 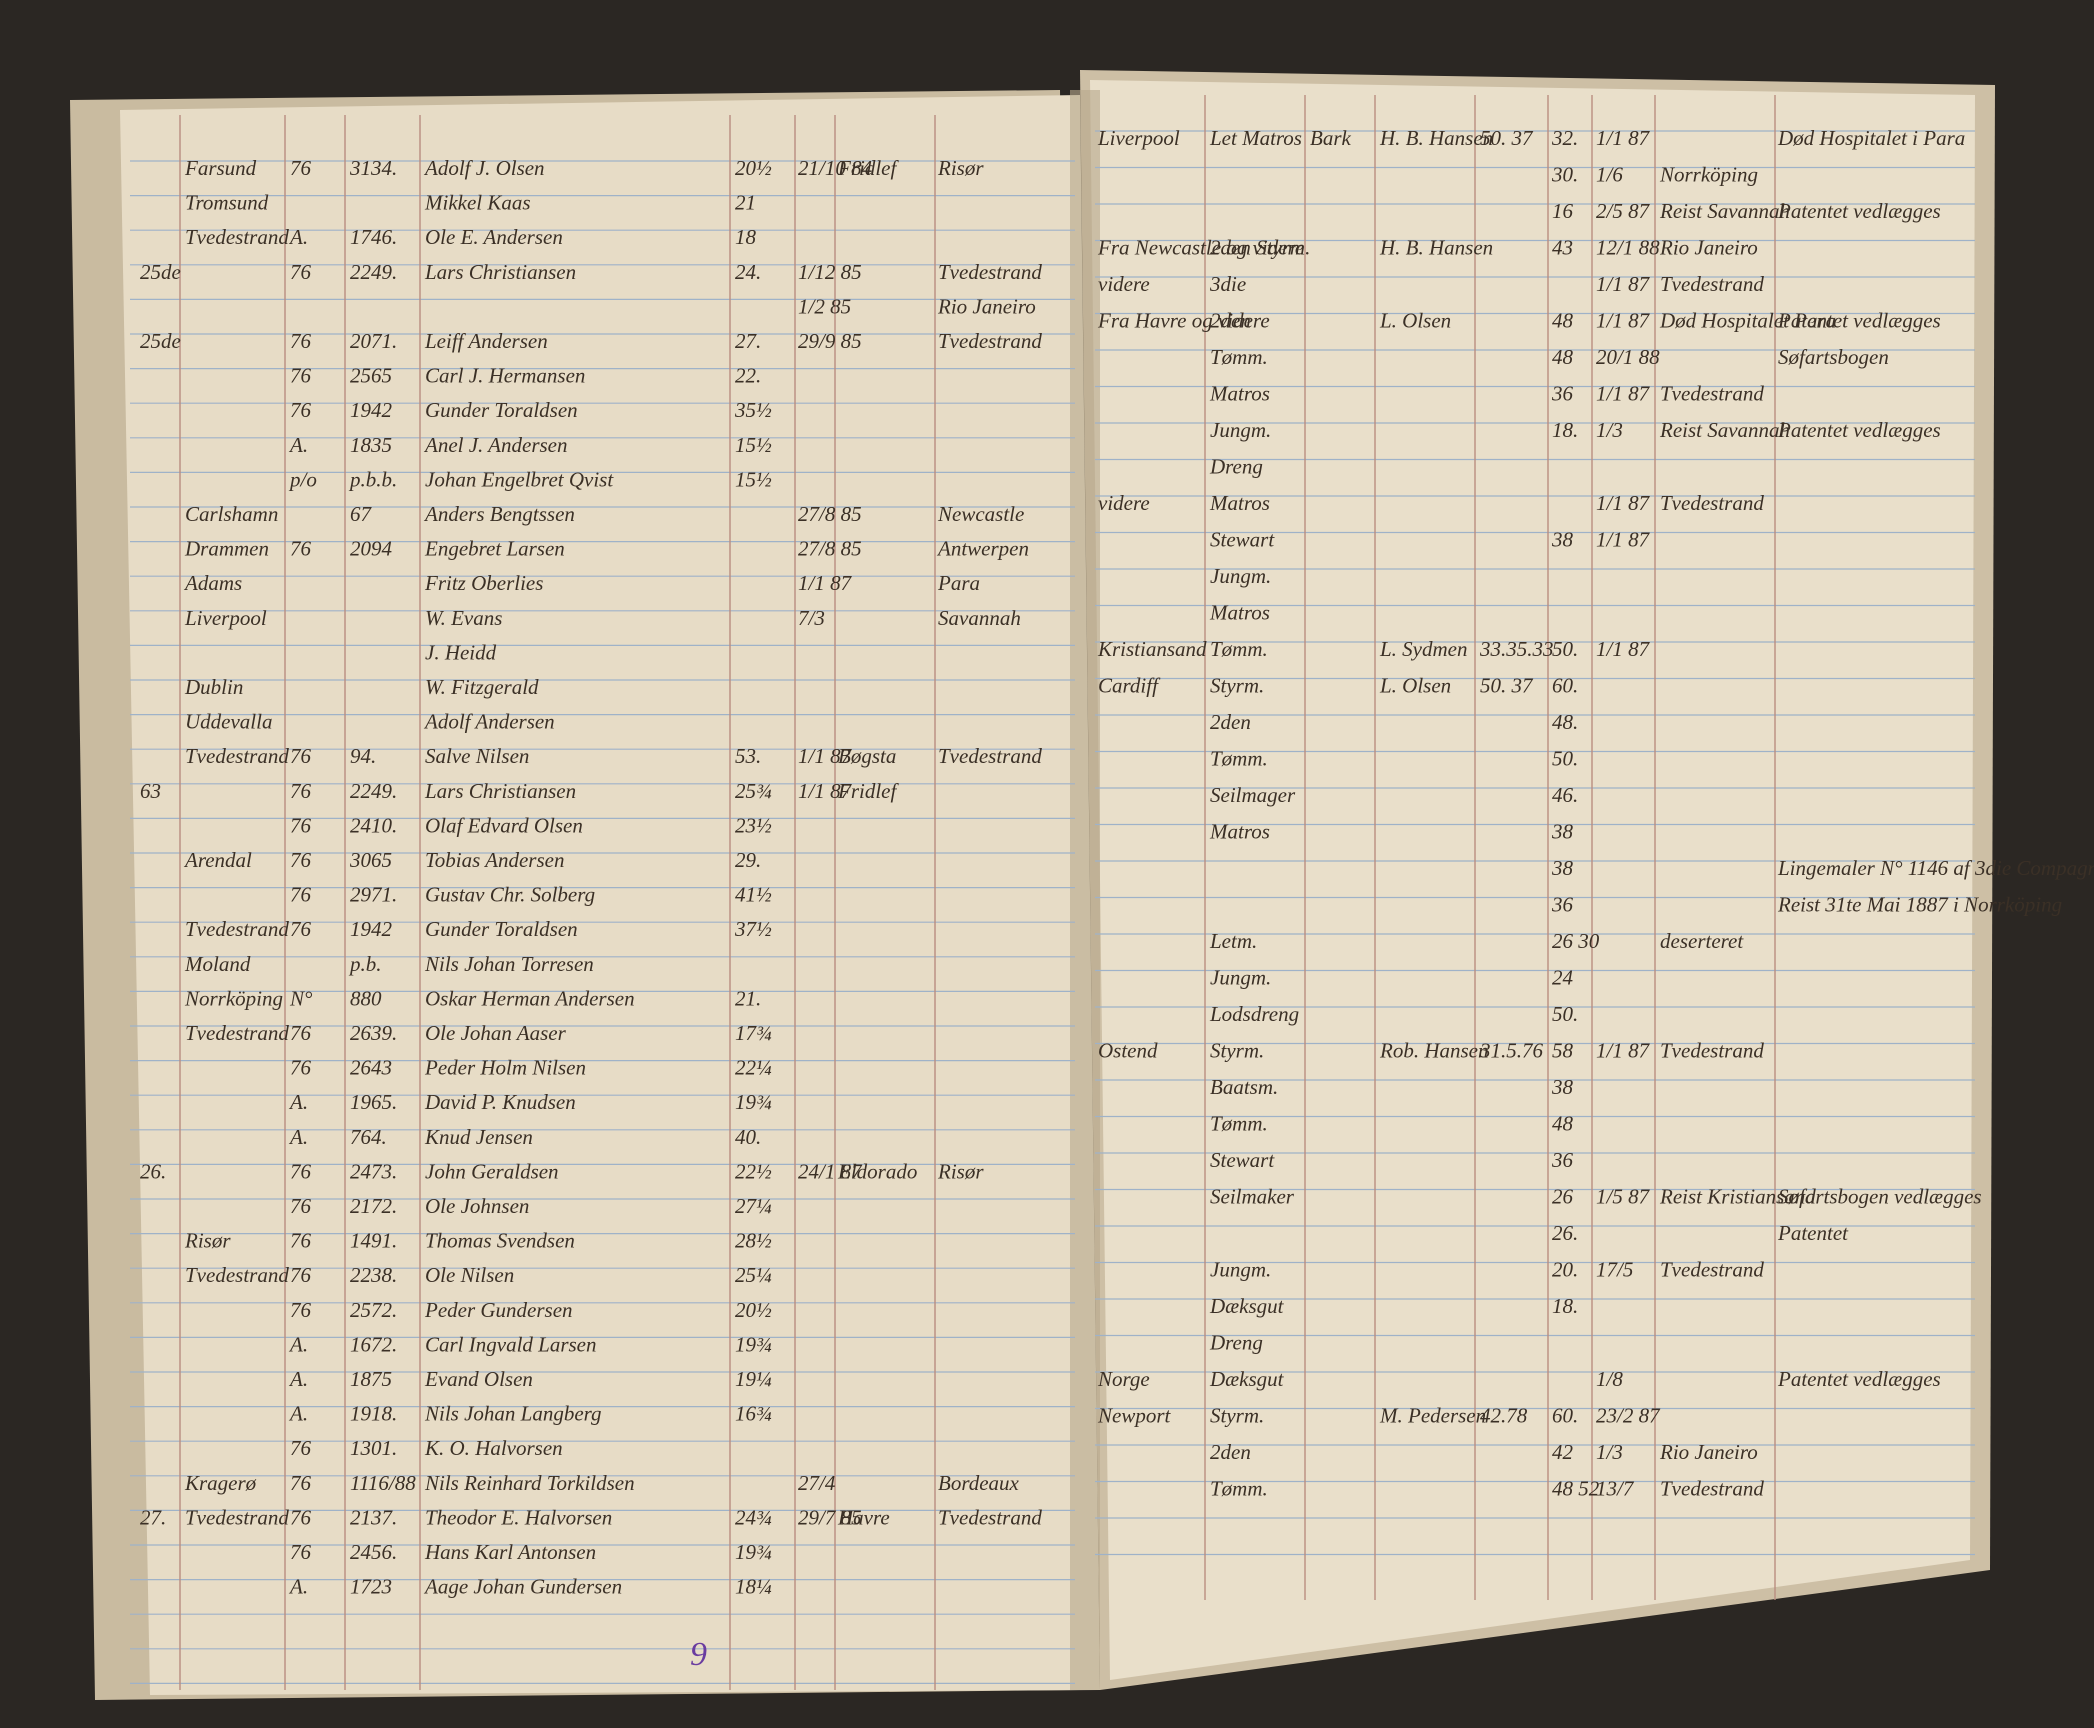 What do you see at coordinates (510, 895) in the screenshot?
I see `entry-name: Gustav Chr. Solberg` at bounding box center [510, 895].